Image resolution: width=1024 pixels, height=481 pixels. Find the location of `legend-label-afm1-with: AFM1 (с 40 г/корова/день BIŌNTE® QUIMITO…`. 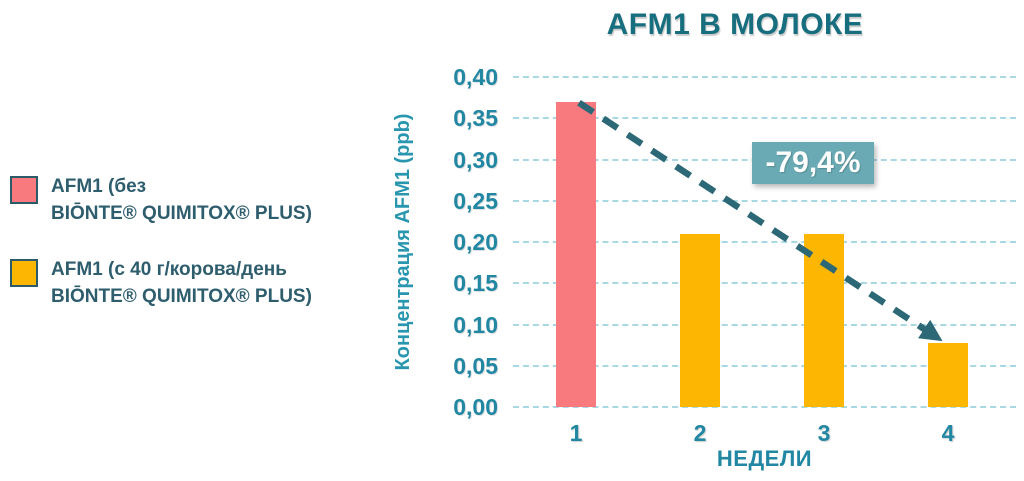

legend-label-afm1-with: AFM1 (с 40 г/корова/день BIŌNTE® QUIMITO… is located at coordinates (181, 283).